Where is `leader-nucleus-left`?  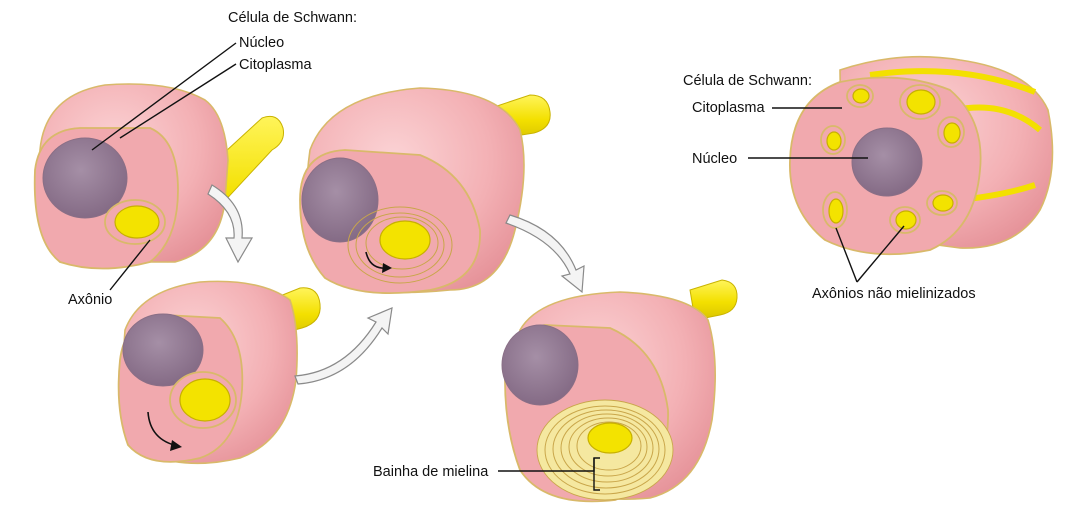
leader-nucleus-left is located at coordinates (164, 96).